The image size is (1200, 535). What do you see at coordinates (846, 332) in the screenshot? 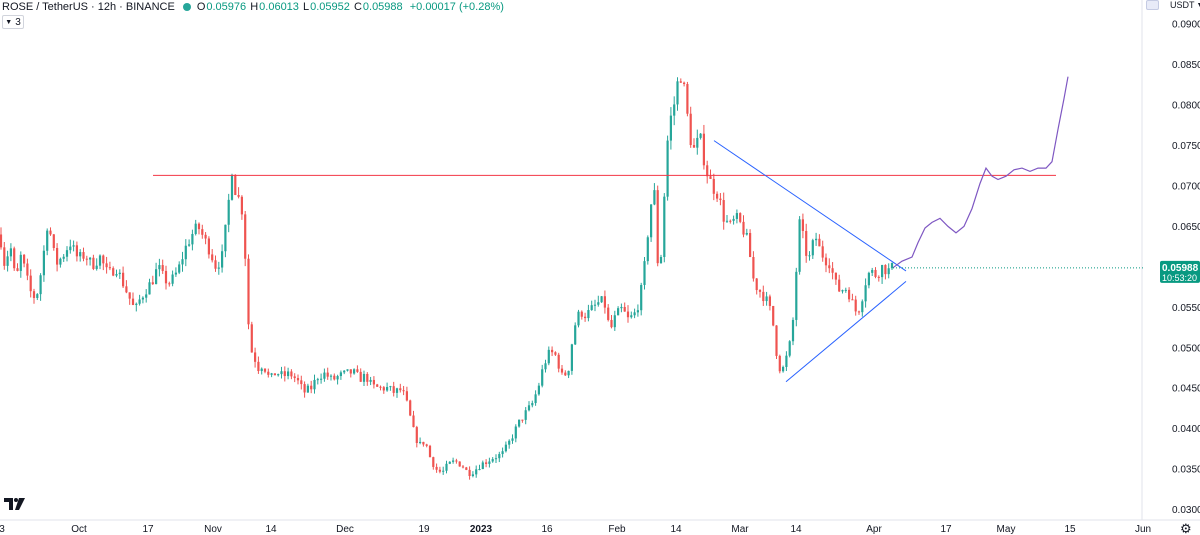
I see `trendline-lower` at bounding box center [846, 332].